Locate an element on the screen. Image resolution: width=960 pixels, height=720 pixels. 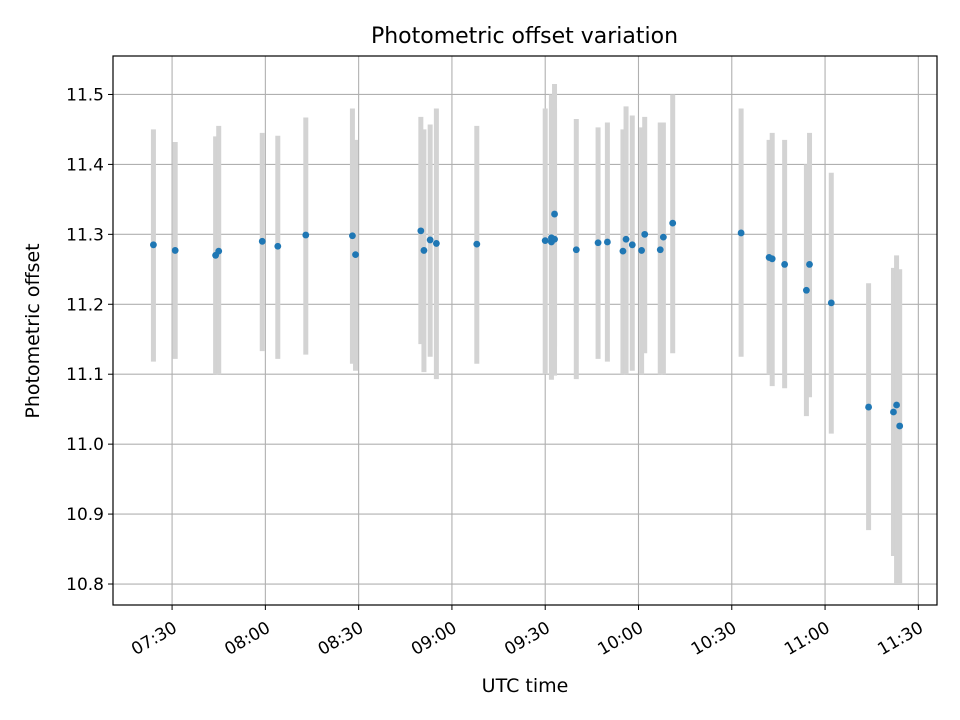
y-tick-label: 11.0 is located at coordinates (85, 445).